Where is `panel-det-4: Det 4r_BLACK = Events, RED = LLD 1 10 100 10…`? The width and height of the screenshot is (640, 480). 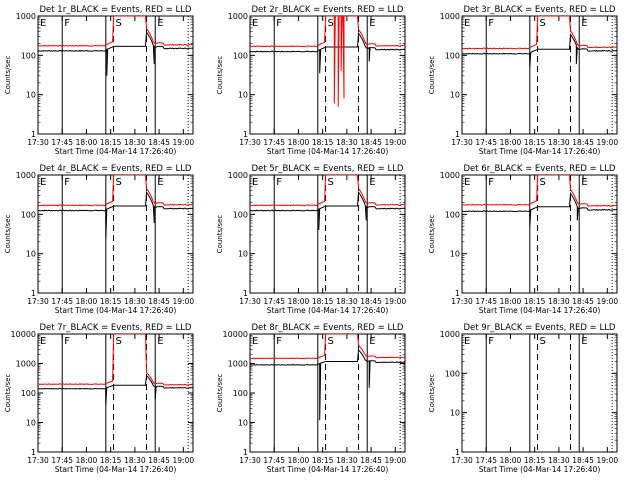 panel-det-4: Det 4r_BLACK = Events, RED = LLD 1 10 100 10… is located at coordinates (99, 239).